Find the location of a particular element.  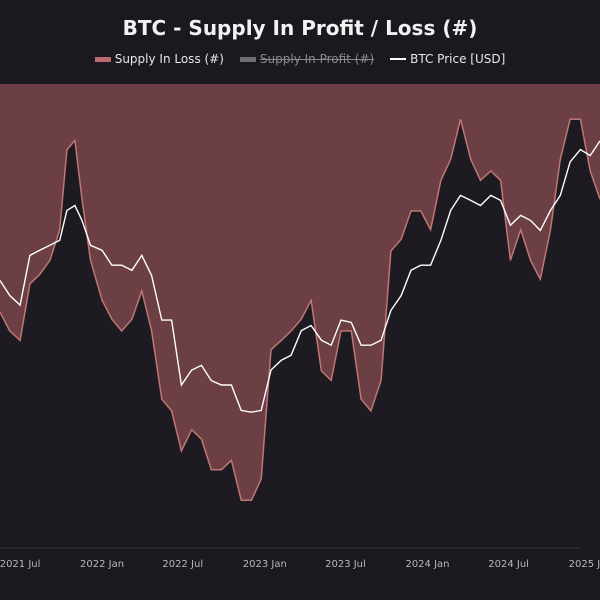

legend-item-supply-in-loss: Supply In Loss (#) is located at coordinates (159, 59).